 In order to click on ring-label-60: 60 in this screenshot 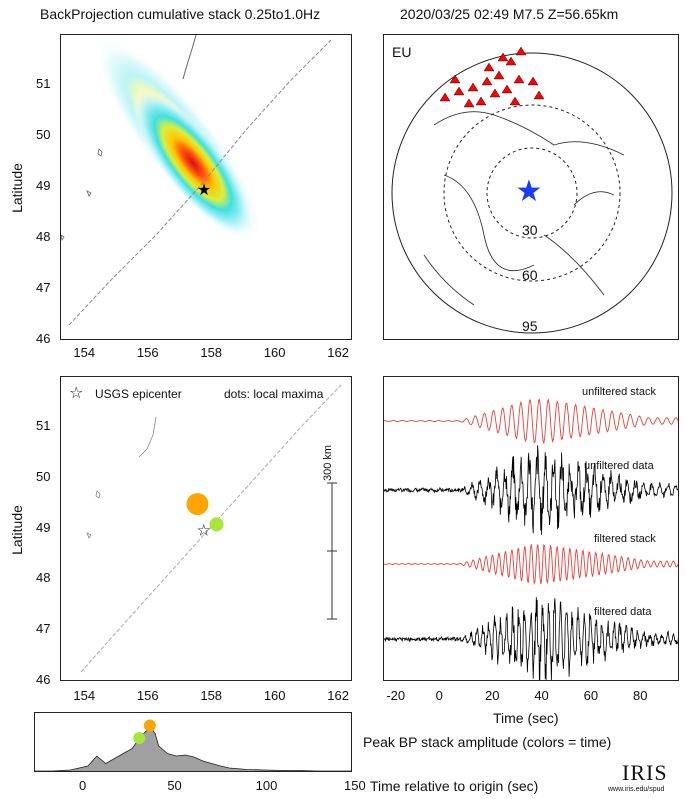, I will do `click(530, 275)`.